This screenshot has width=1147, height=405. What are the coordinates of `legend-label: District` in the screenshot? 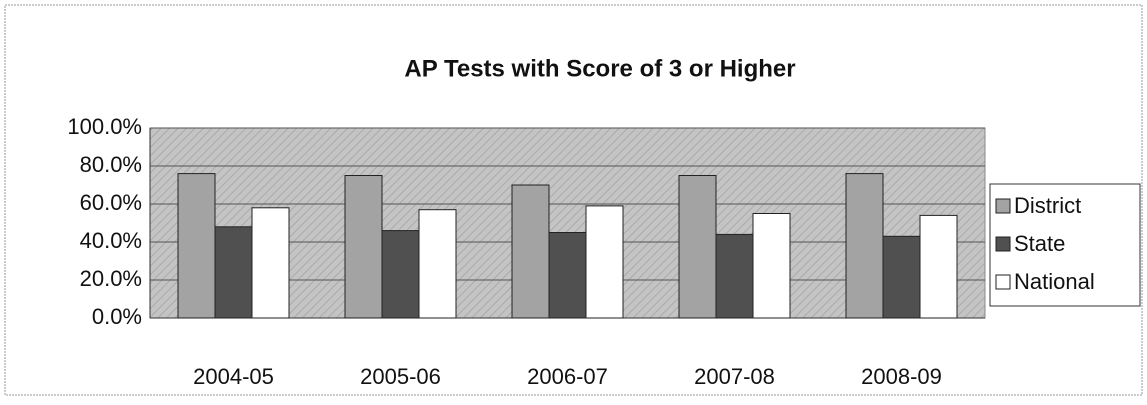 It's located at (1047, 205).